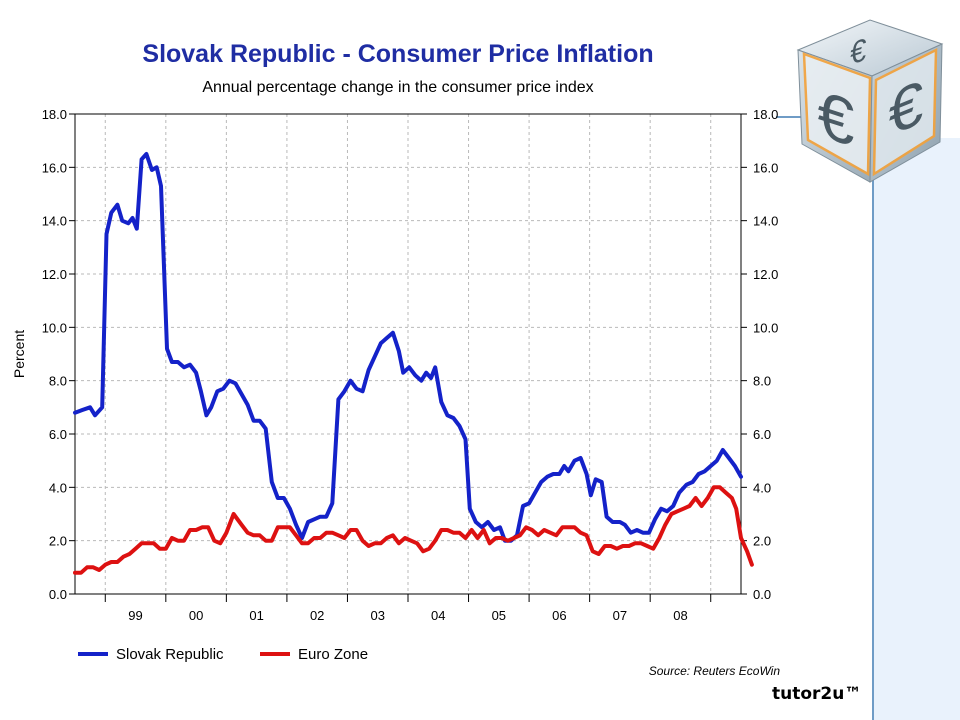  I want to click on legend: Slovak Republic Euro Zone, so click(223, 654).